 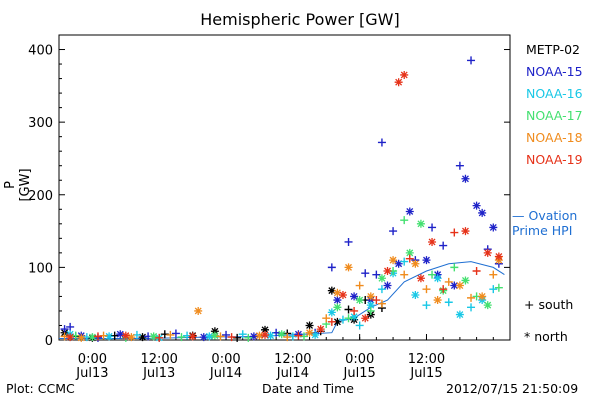 What do you see at coordinates (308, 388) in the screenshot?
I see `x-axis-label: Date and Time` at bounding box center [308, 388].